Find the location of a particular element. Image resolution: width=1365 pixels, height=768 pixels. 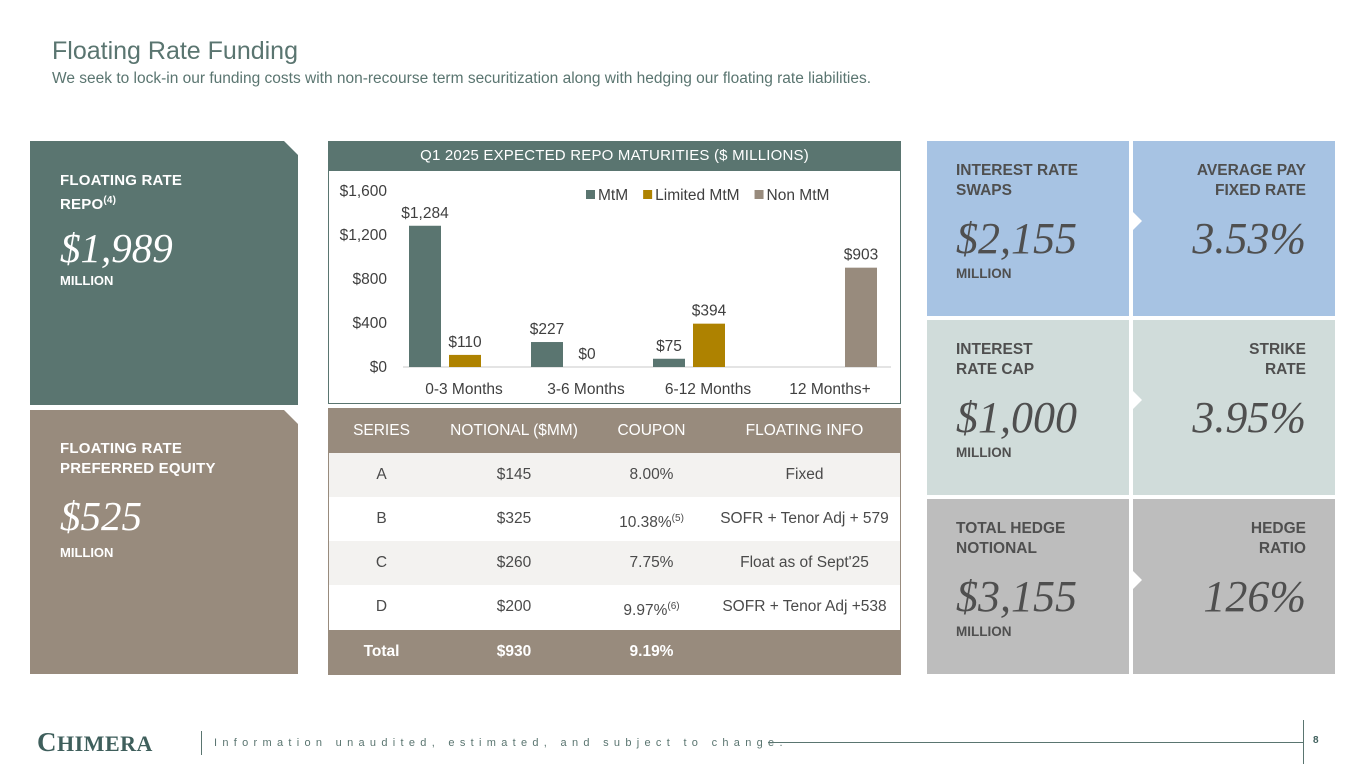

legend-label: MtM is located at coordinates (613, 195).